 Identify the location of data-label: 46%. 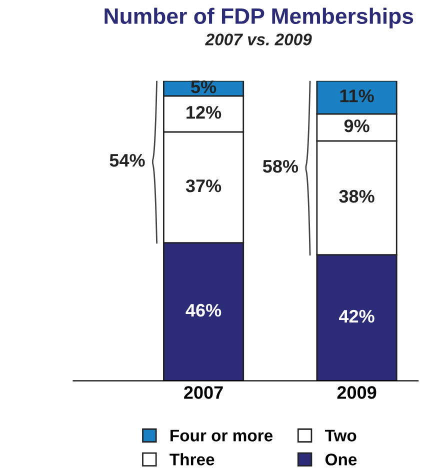
(204, 310).